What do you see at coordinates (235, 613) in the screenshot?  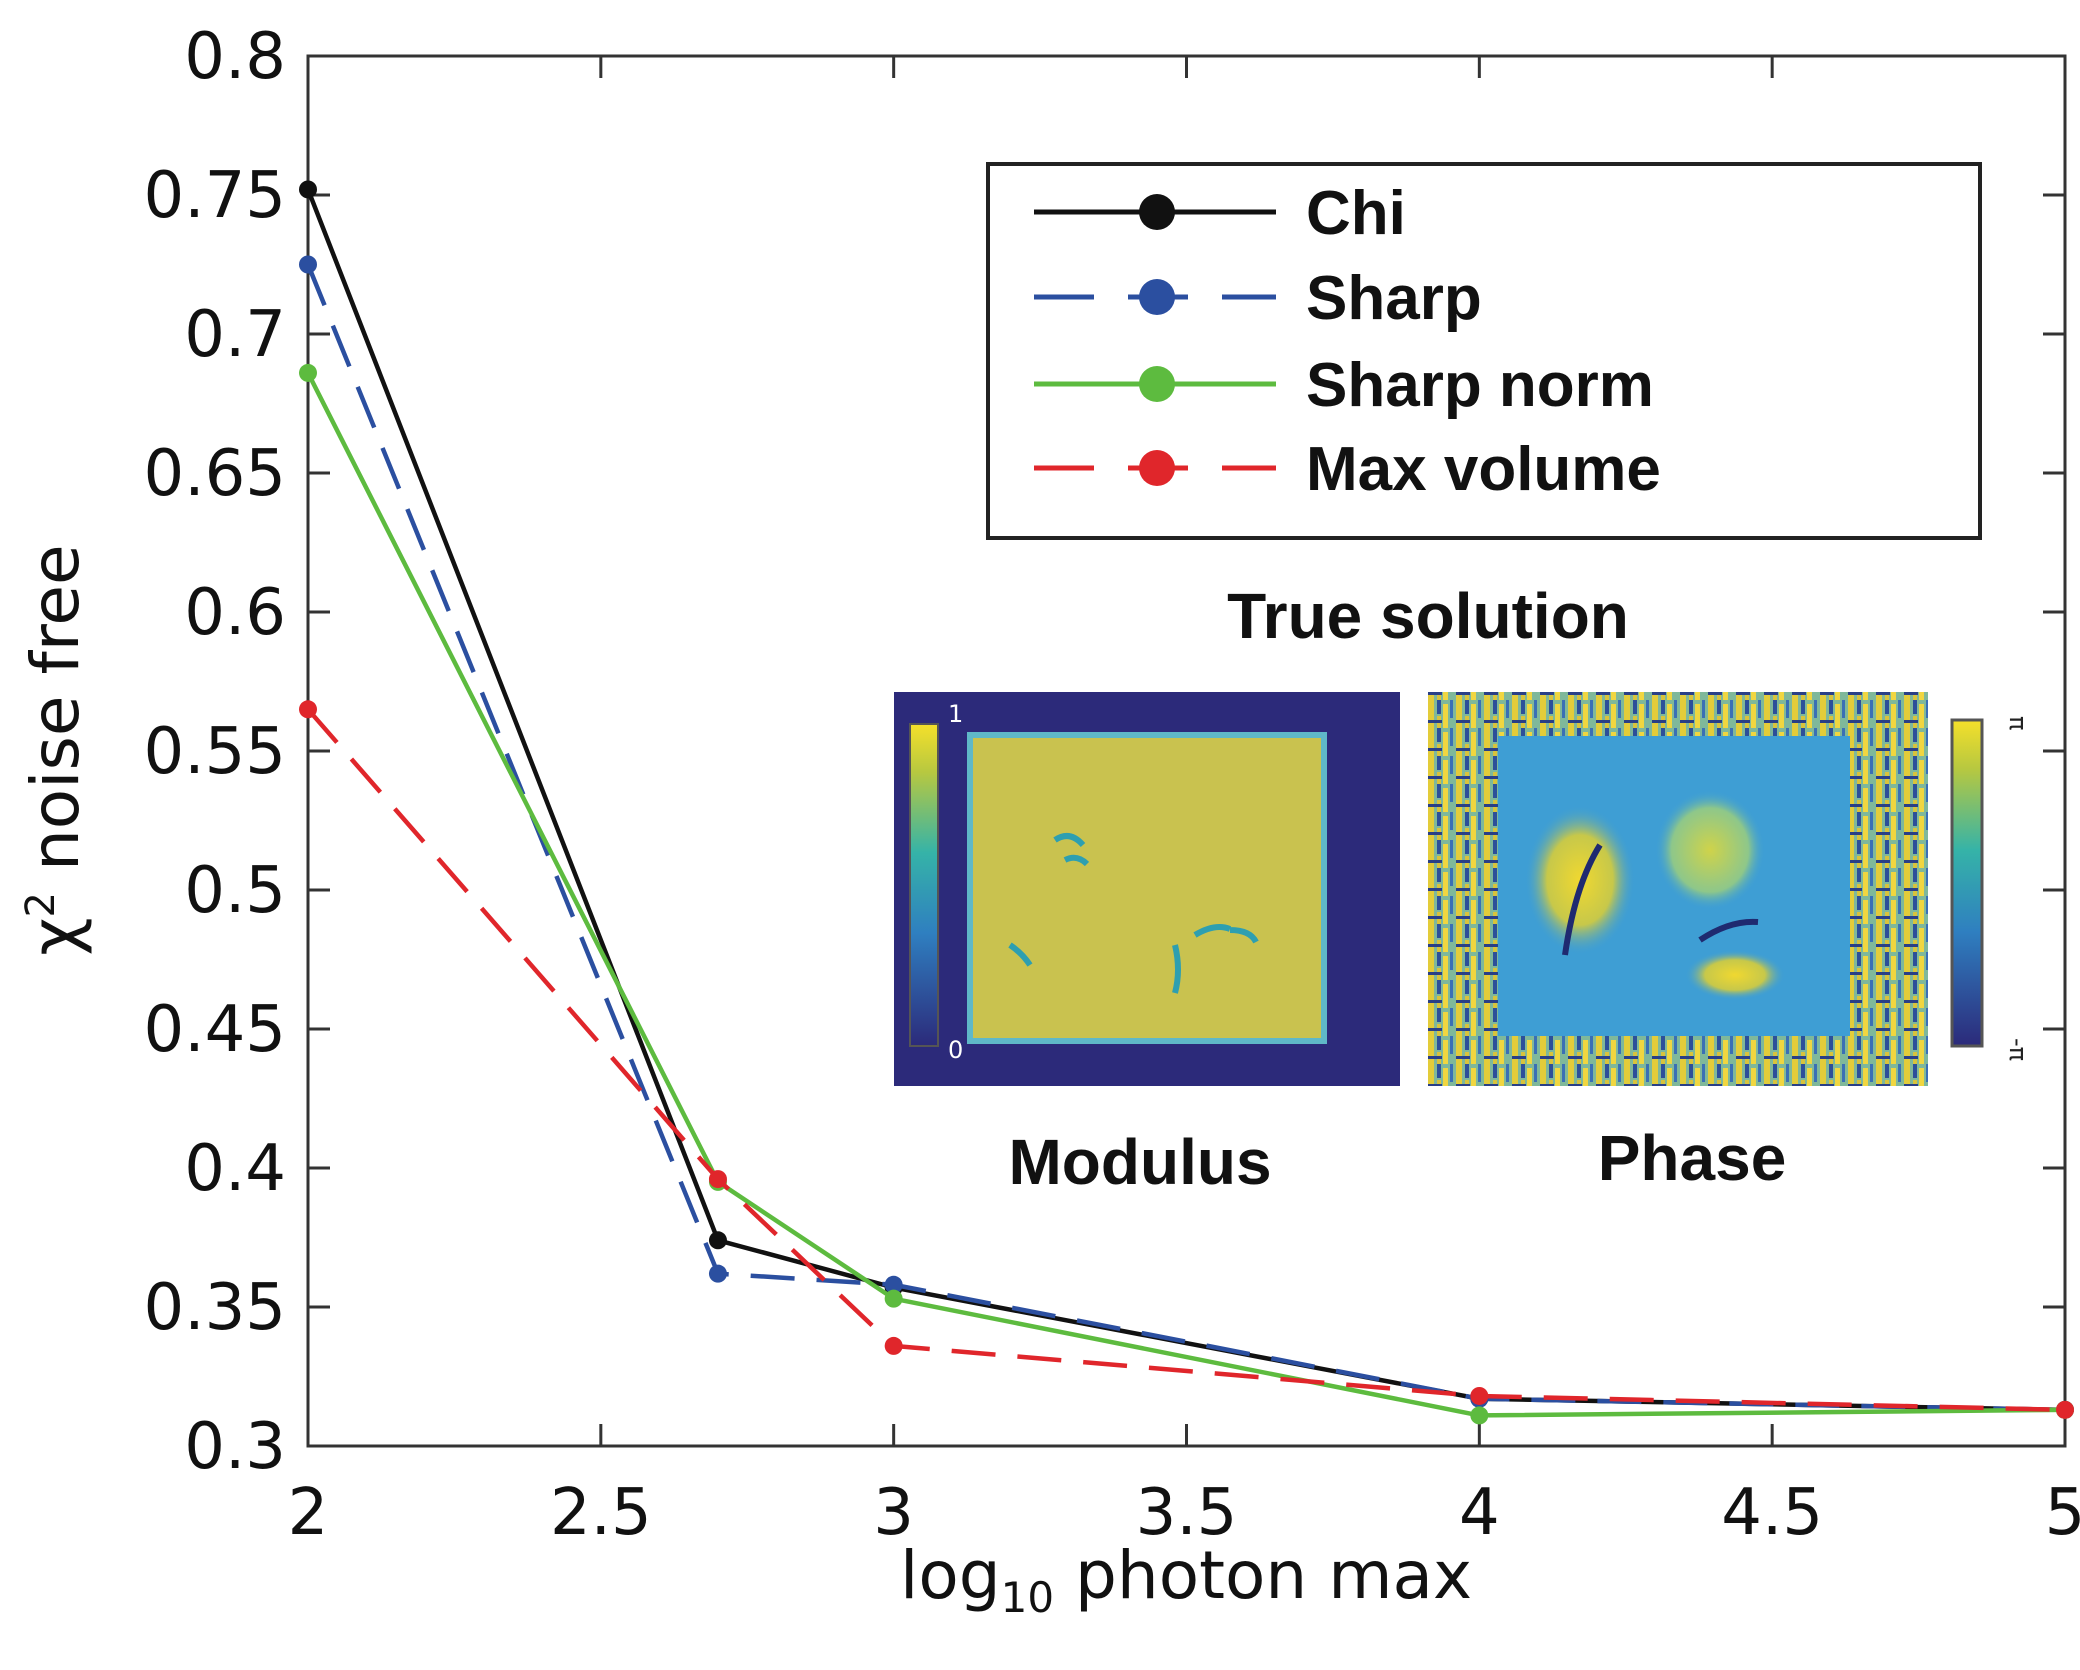 I see `y-tick-label: 0.6` at bounding box center [235, 613].